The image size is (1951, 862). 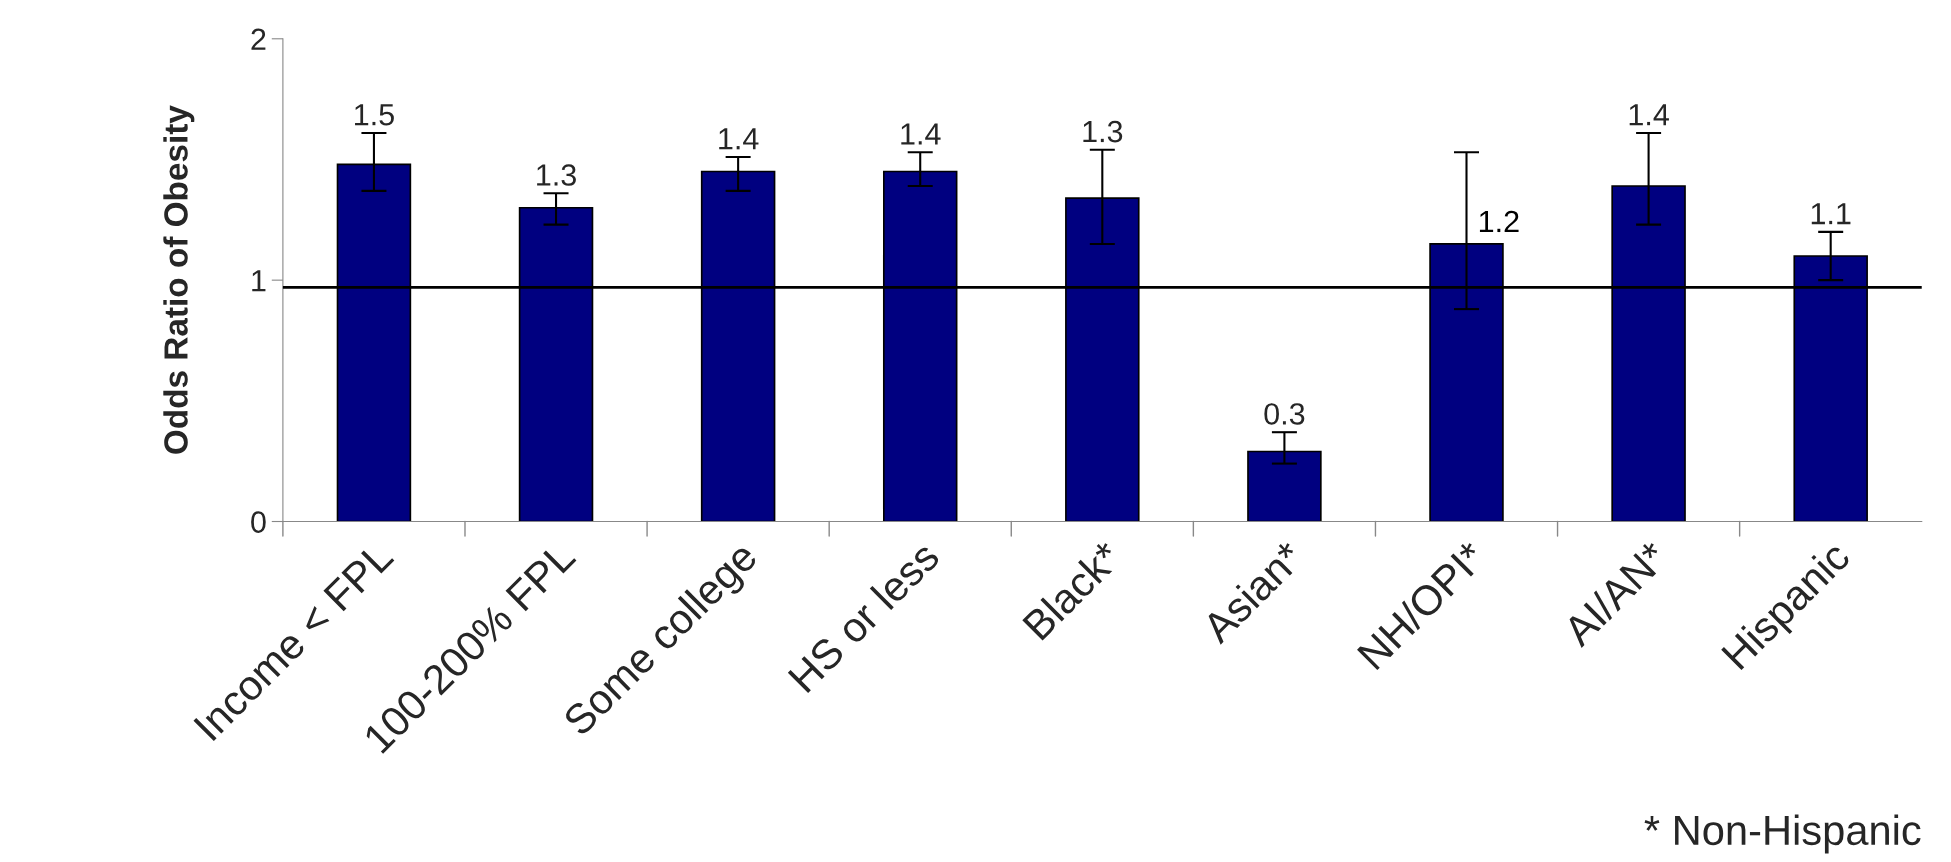 What do you see at coordinates (1831, 214) in the screenshot?
I see `data-label: 1.1` at bounding box center [1831, 214].